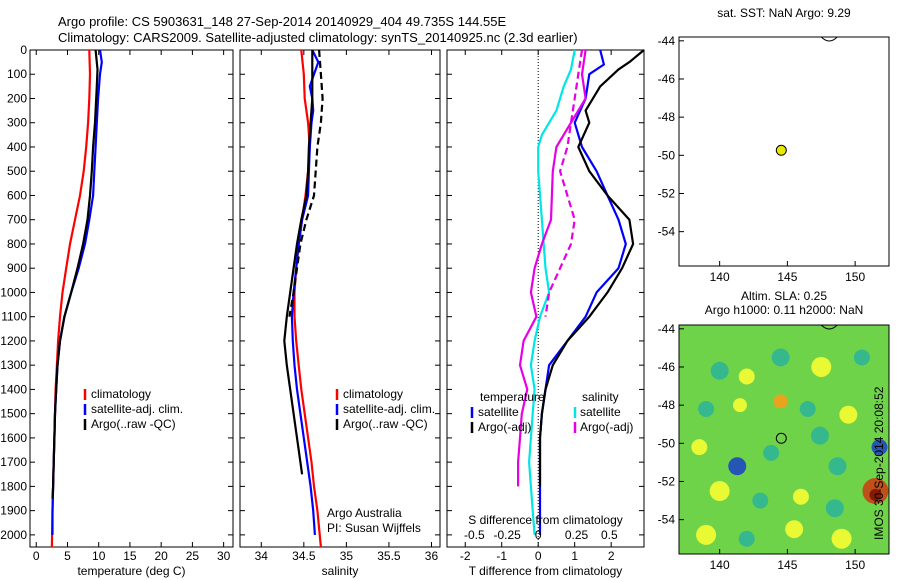 This screenshot has height=580, width=900. I want to click on map-subtitle-sla: Argo h1000: 0.11 h2000: NaN, so click(784, 310).